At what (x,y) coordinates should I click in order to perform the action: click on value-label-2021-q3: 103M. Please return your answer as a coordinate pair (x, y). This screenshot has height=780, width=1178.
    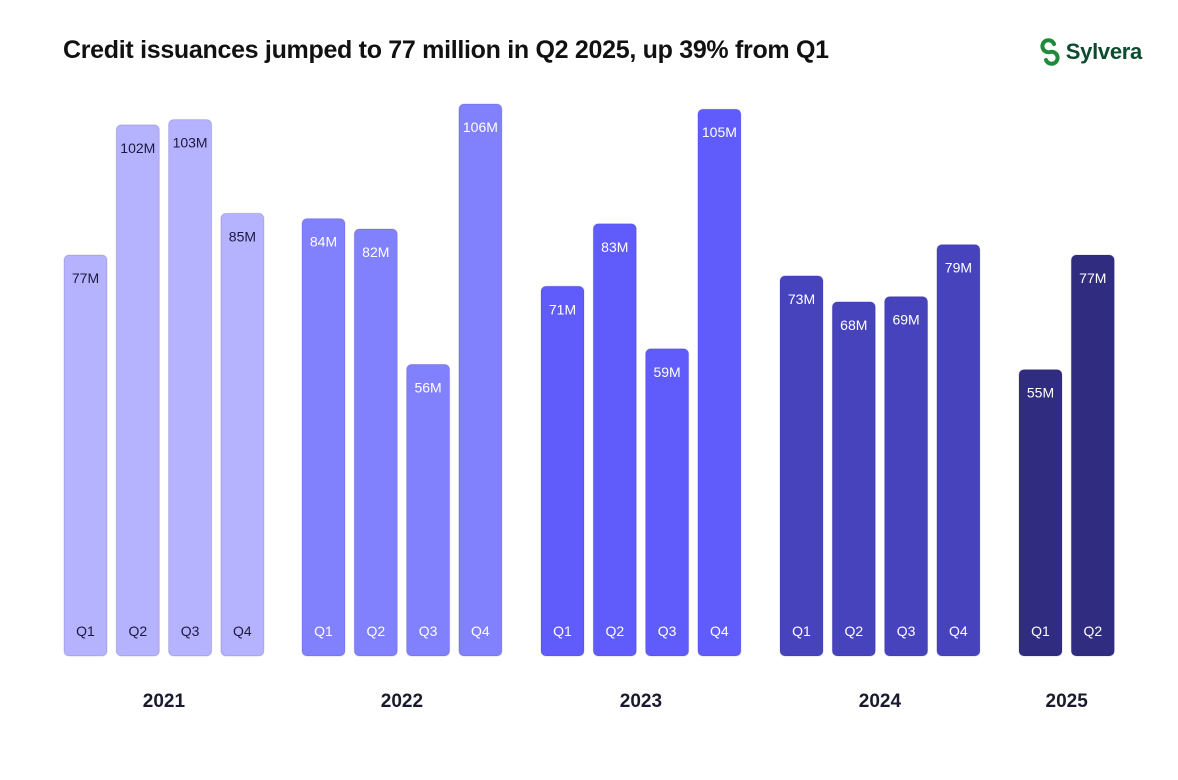
    Looking at the image, I should click on (190, 143).